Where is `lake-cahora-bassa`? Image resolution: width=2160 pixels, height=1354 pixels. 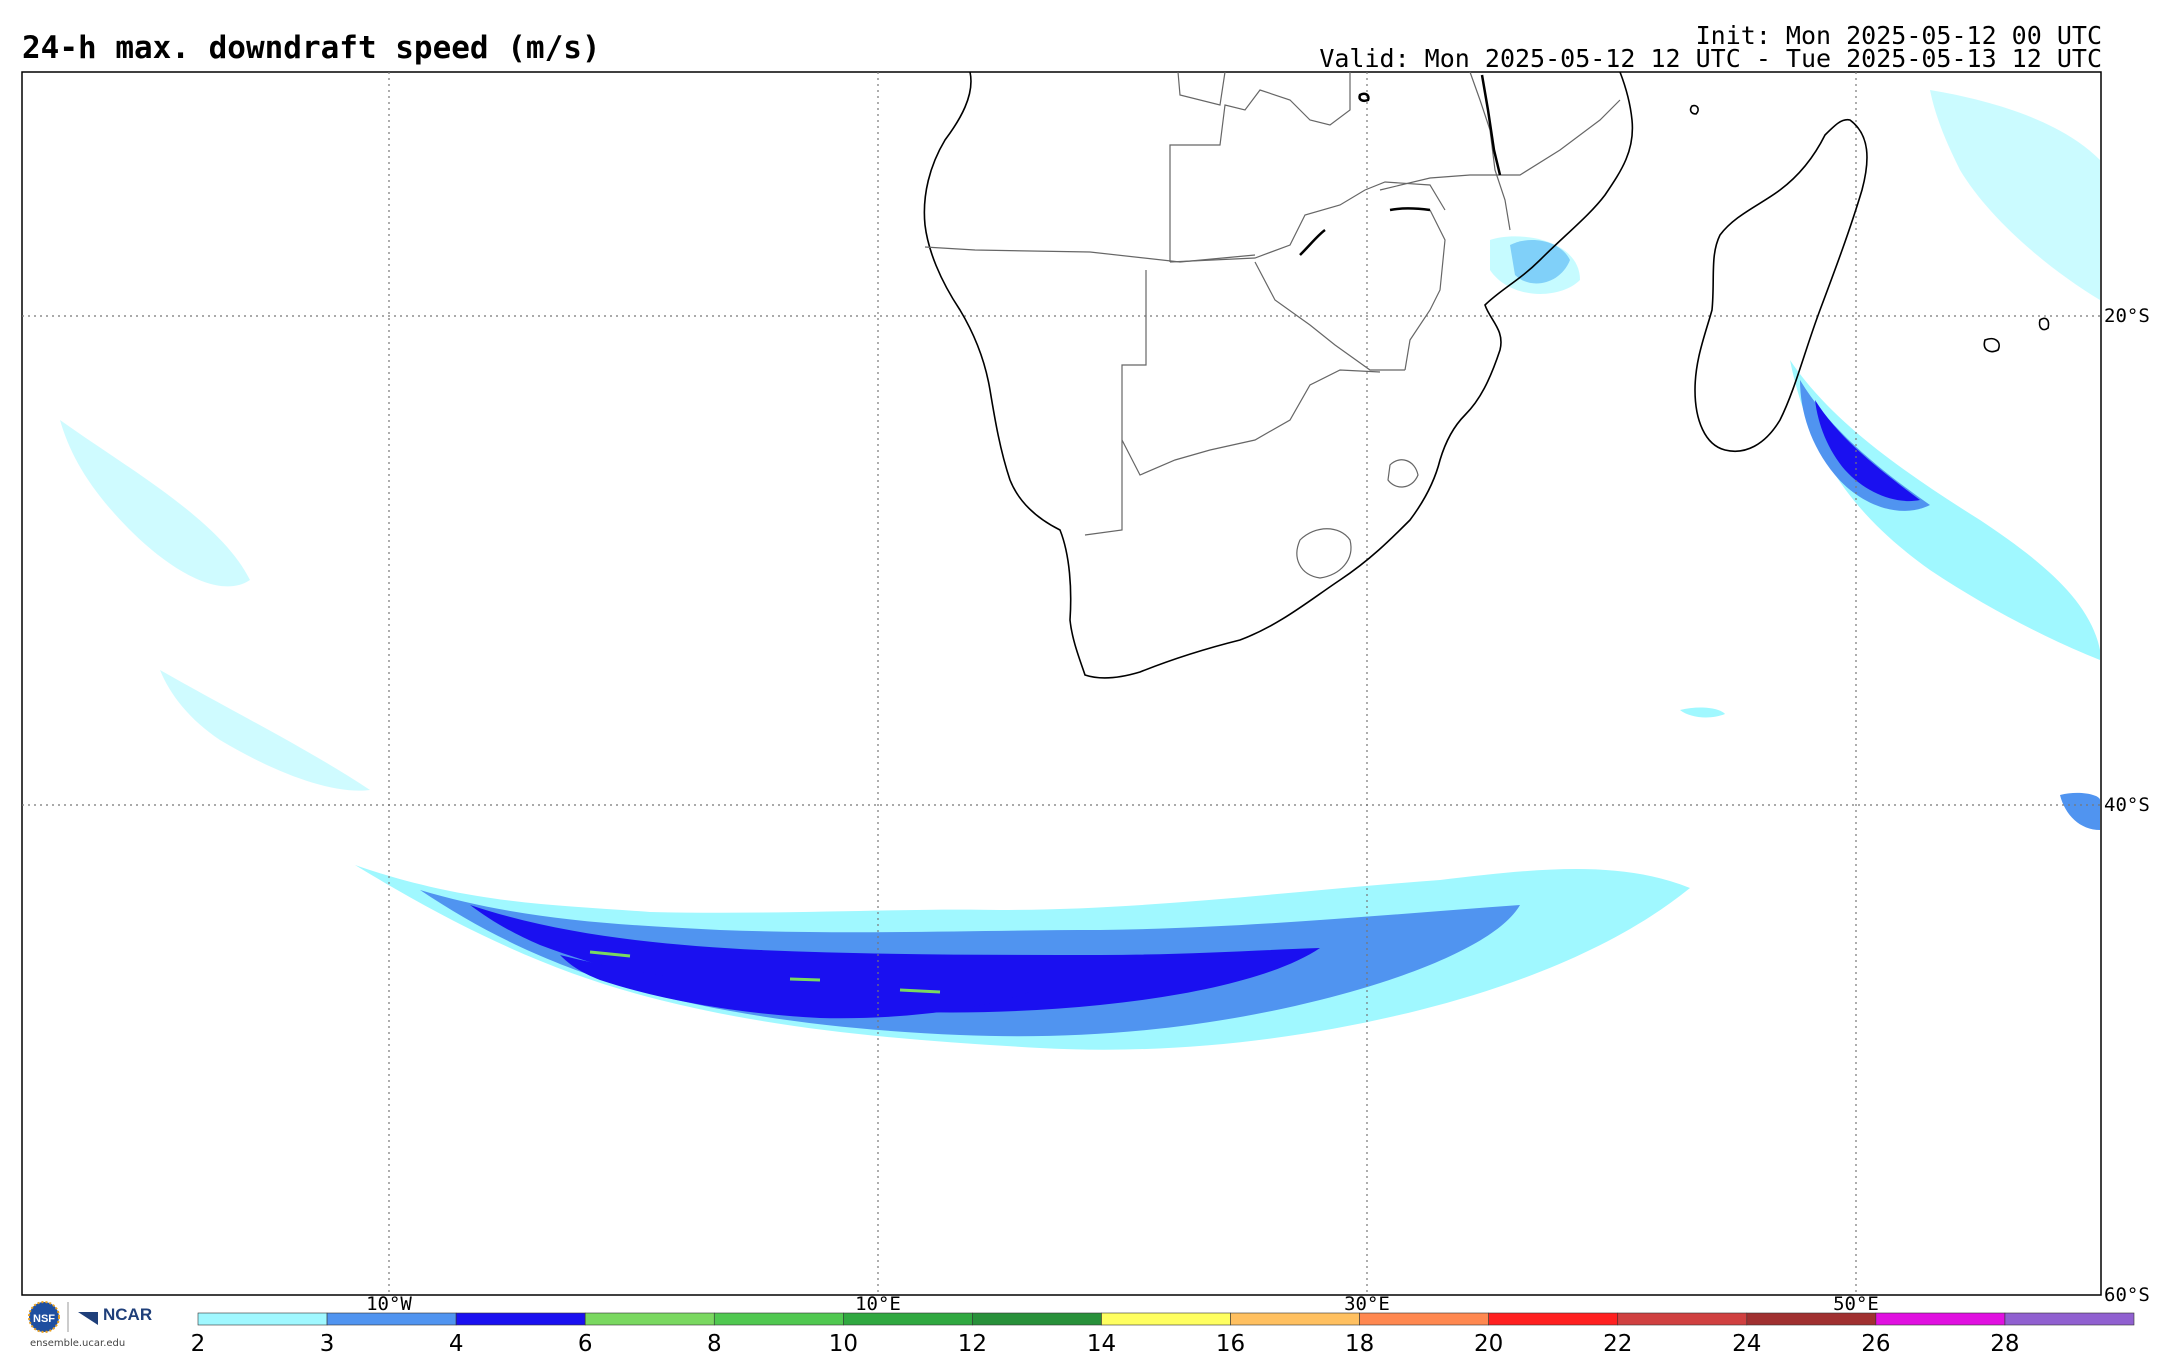 lake-cahora-bassa is located at coordinates (1410, 209).